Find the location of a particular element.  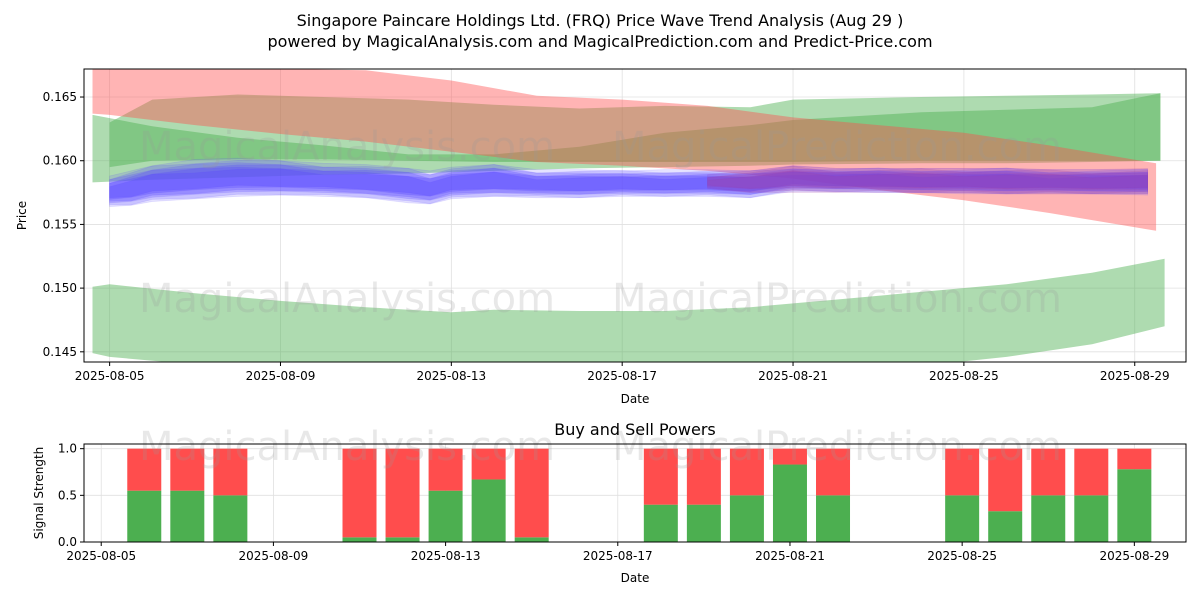

price-y-tick-label: 0.145 is located at coordinates (60, 352).